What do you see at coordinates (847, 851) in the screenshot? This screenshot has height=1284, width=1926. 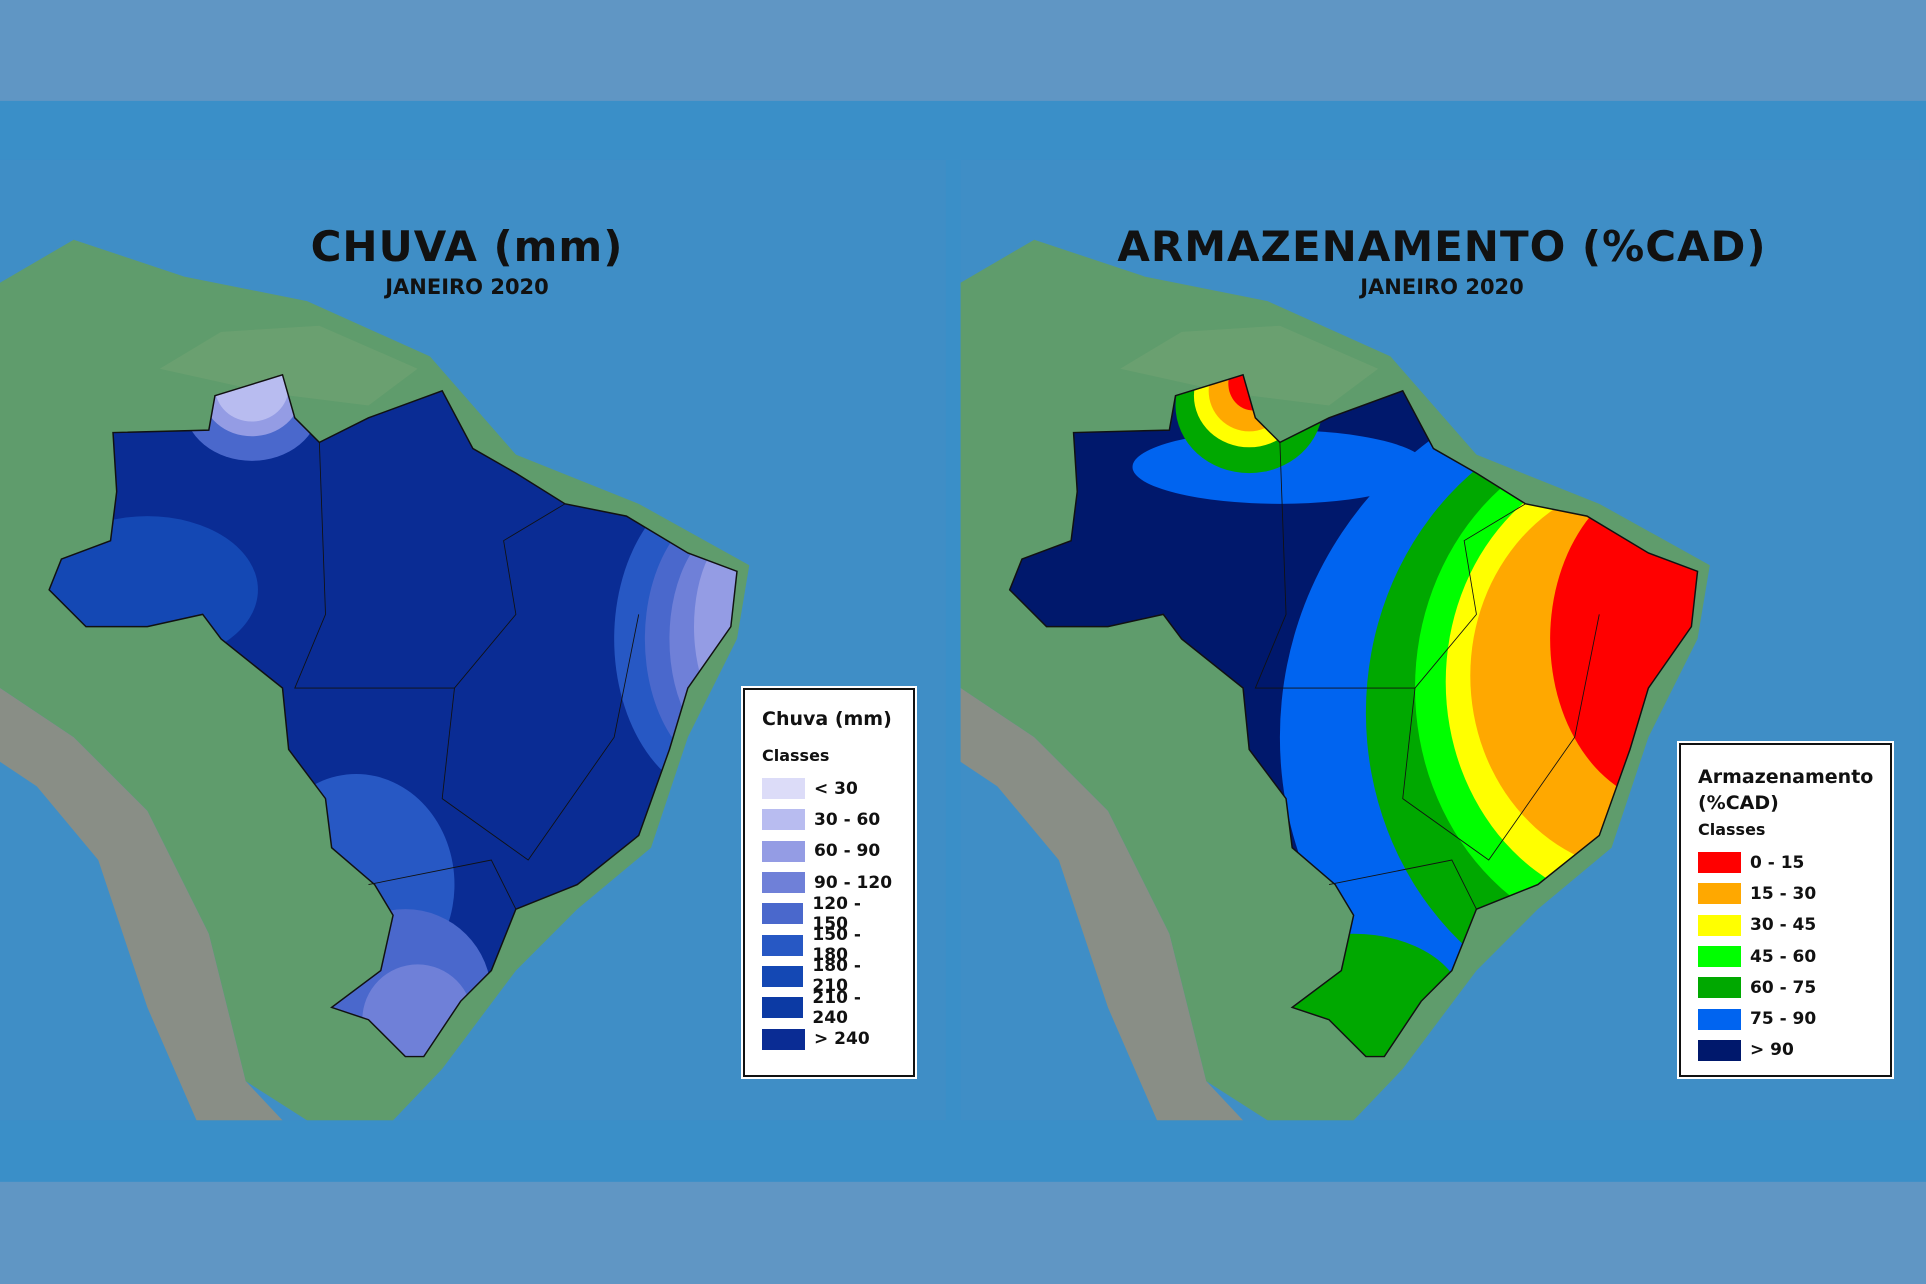 I see `legend-label: 60 - 90` at bounding box center [847, 851].